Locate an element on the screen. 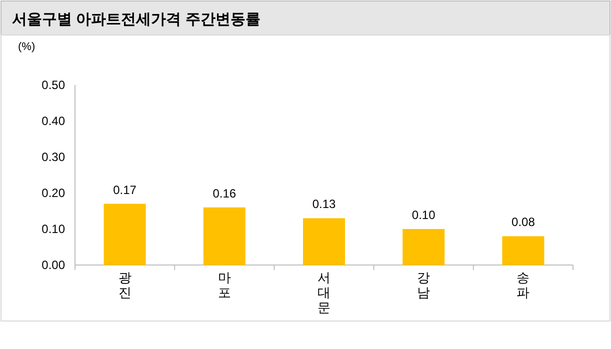 This screenshot has width=611, height=349. y-tick-label: 0.50 is located at coordinates (54, 85).